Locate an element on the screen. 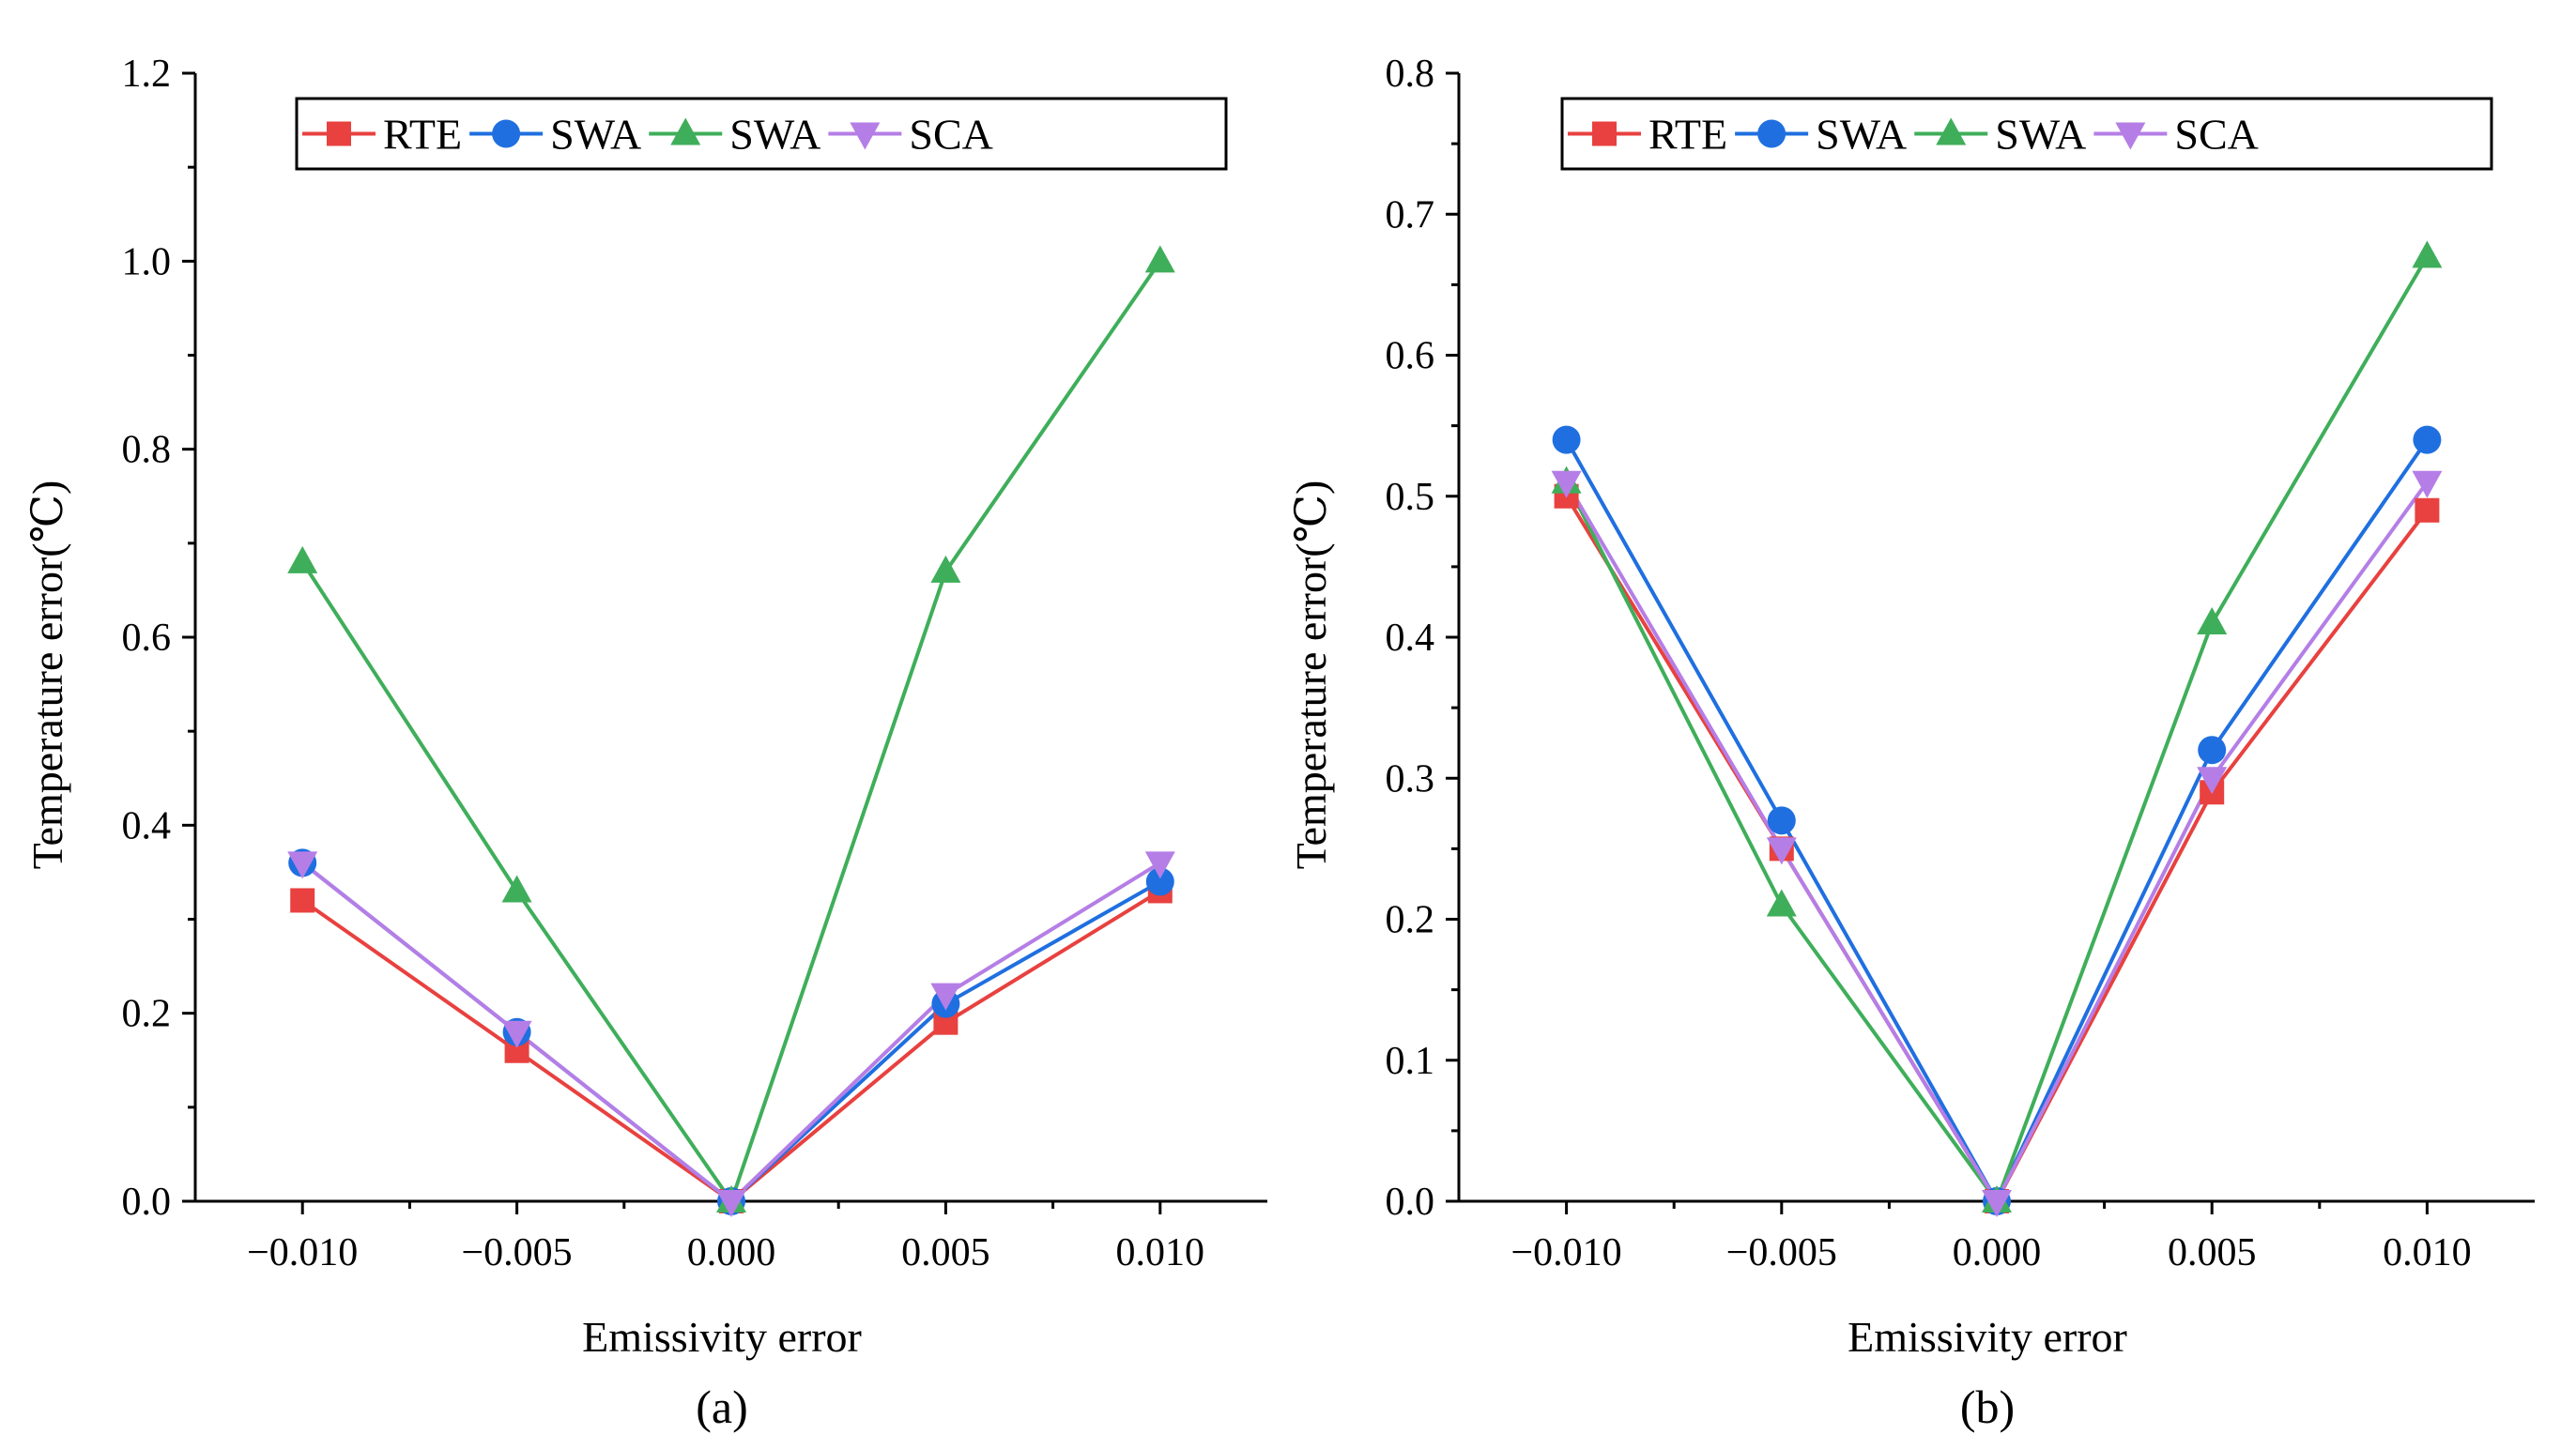  y-tick-label: 0.7 is located at coordinates (1411, 214).